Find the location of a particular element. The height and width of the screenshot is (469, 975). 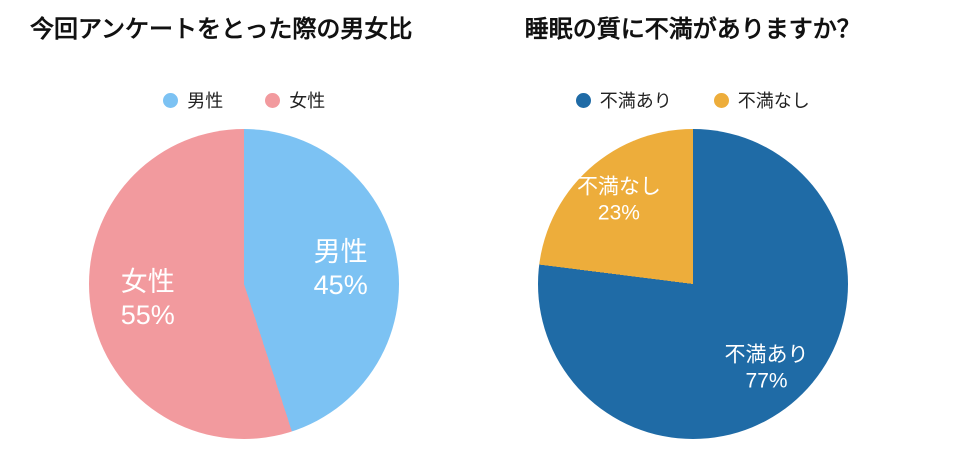

slice-label-value: 55% is located at coordinates (147, 315).